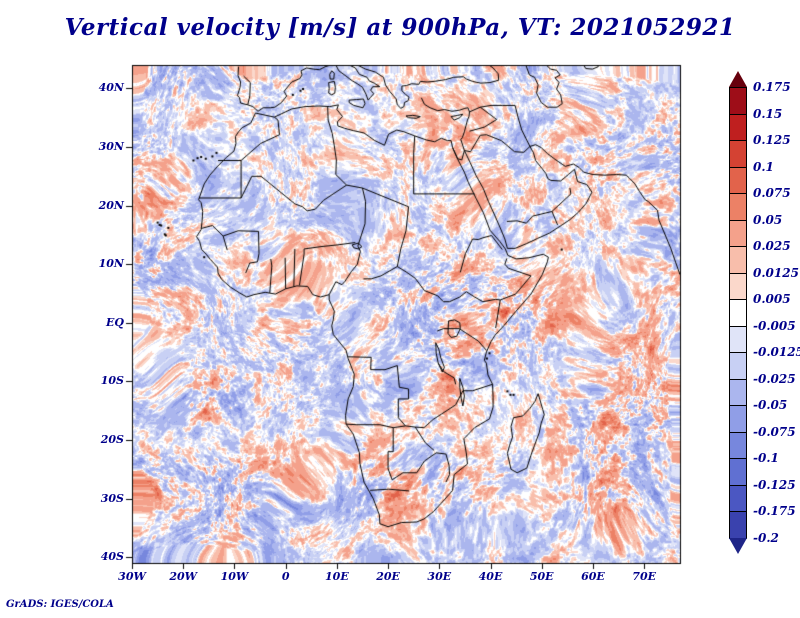  I want to click on grads-credit: GrADS: IGES/COLA, so click(60, 604).